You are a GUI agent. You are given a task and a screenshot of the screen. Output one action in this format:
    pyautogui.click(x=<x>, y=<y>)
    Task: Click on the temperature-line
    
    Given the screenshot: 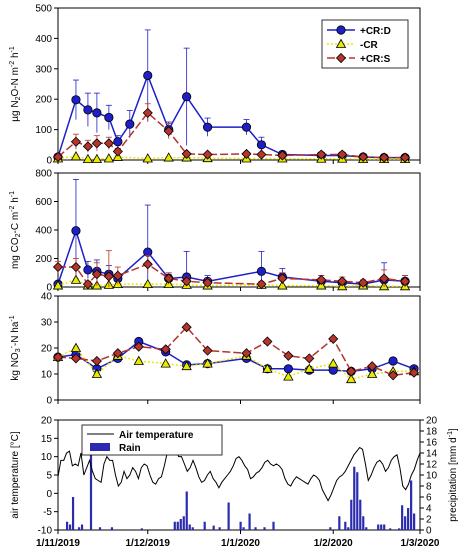 What is the action you would take?
    pyautogui.click(x=239, y=472)
    